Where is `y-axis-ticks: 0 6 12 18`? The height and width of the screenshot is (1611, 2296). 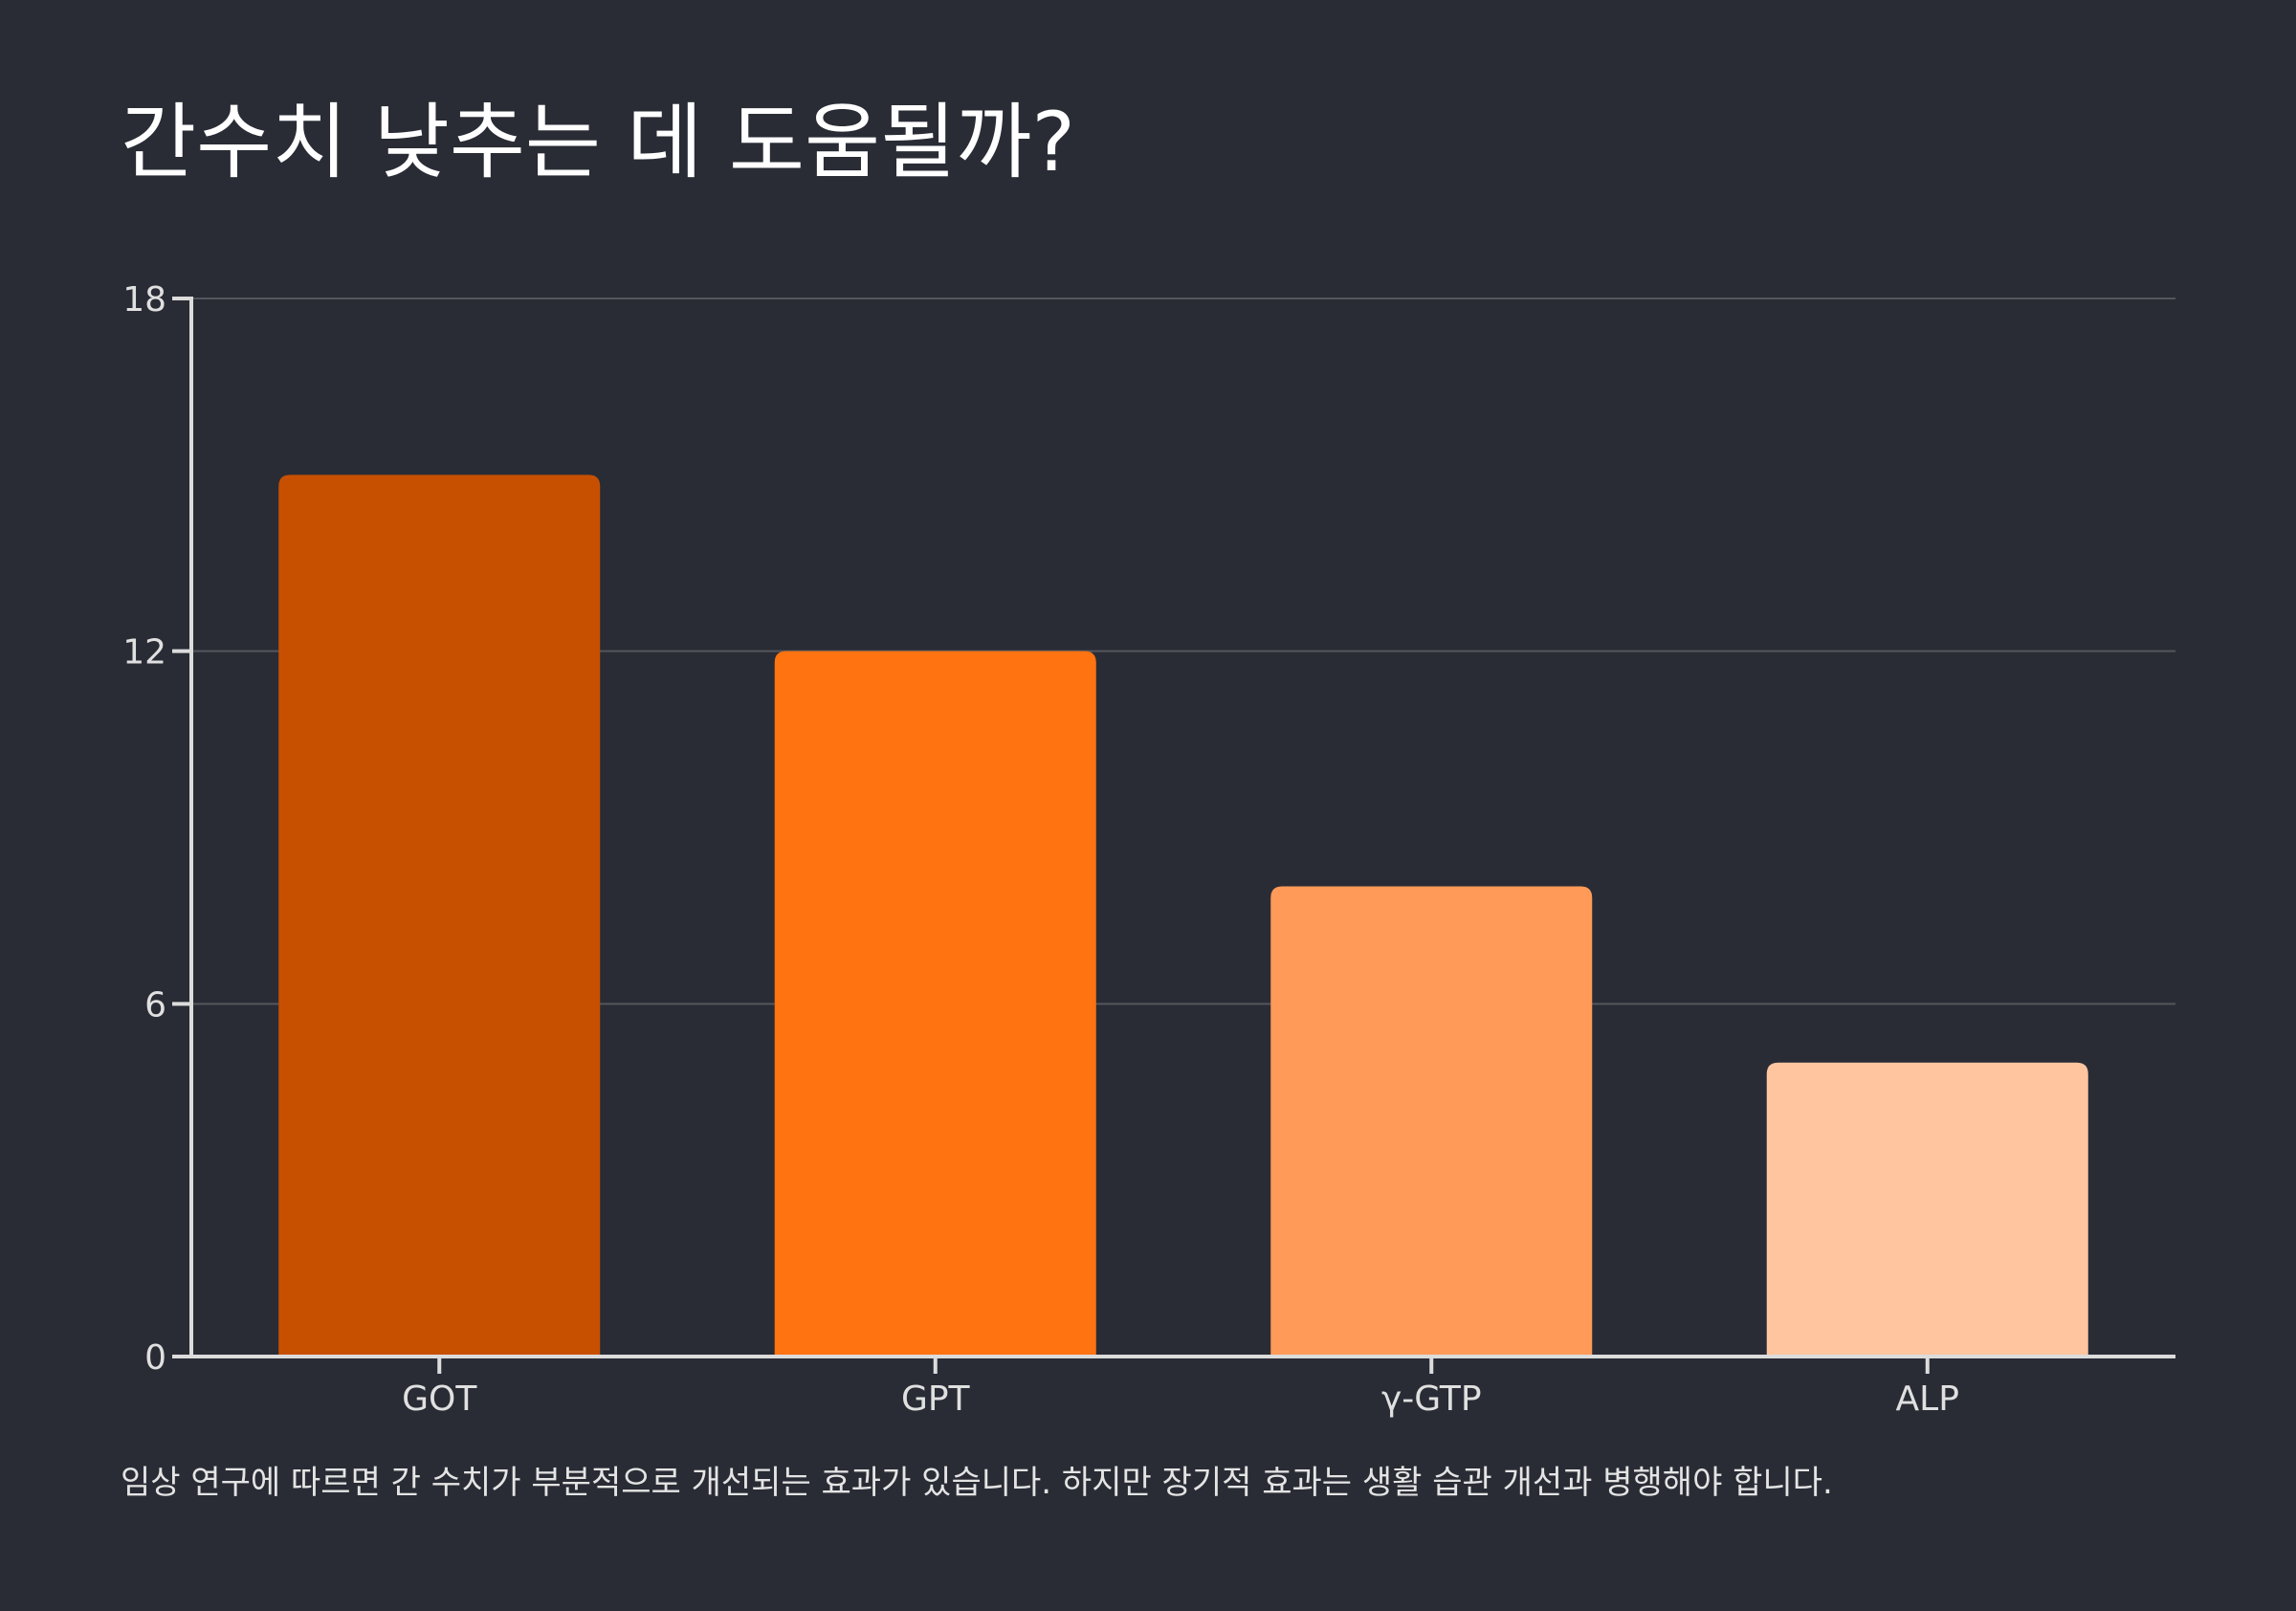 y-axis-ticks: 0 6 12 18 is located at coordinates (157, 829).